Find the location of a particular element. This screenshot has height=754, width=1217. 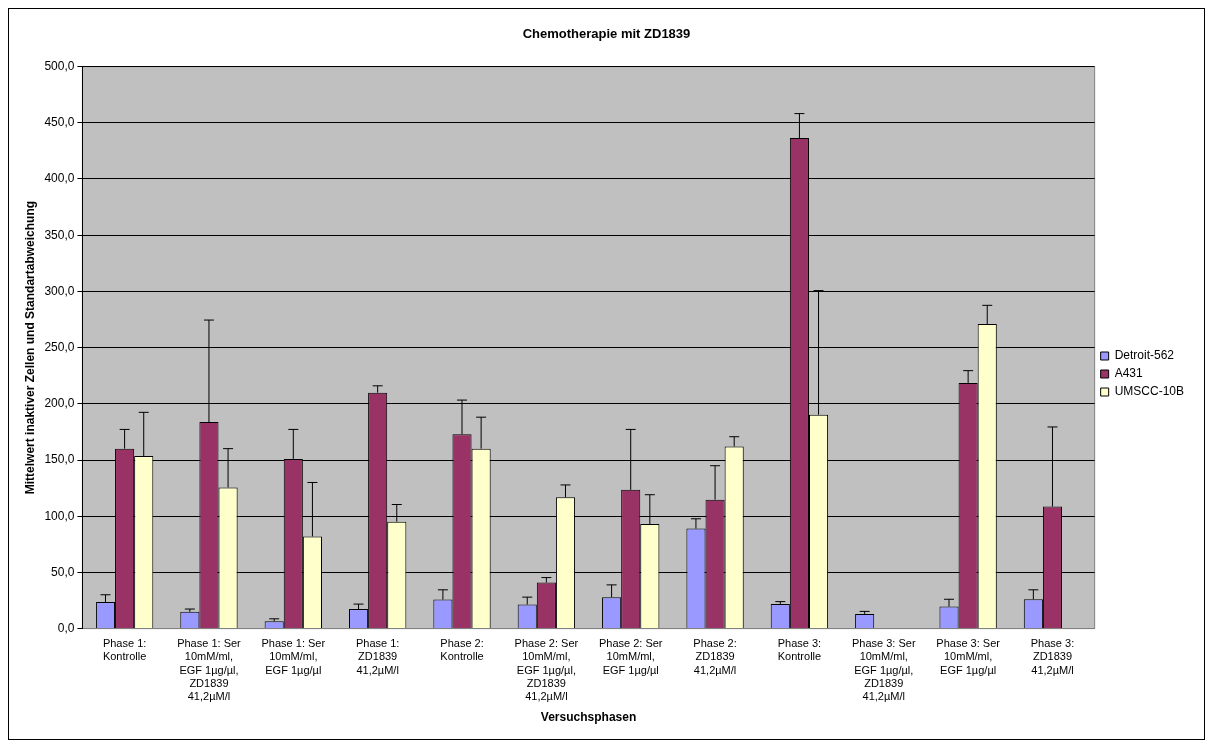

y-tick-label: 50,0 is located at coordinates (63, 571).